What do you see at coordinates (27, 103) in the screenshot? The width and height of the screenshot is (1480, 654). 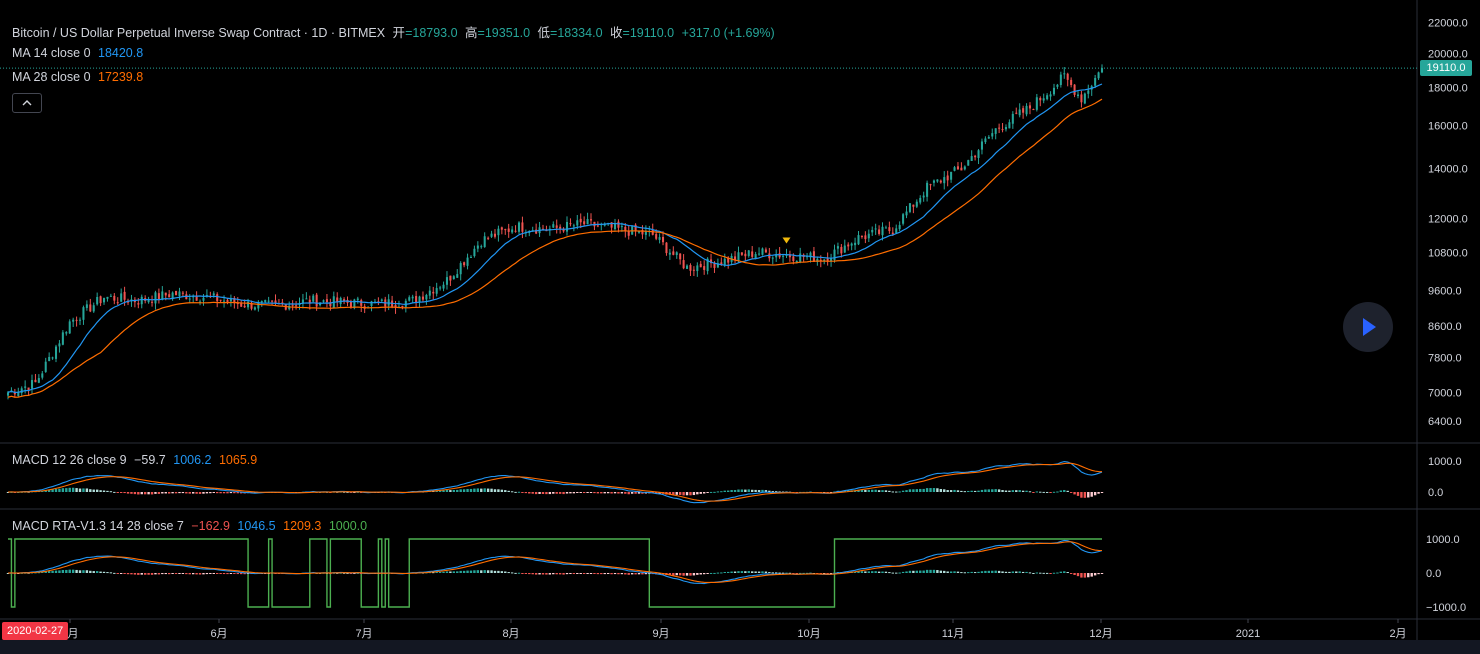 I see `collapse-legend-button` at bounding box center [27, 103].